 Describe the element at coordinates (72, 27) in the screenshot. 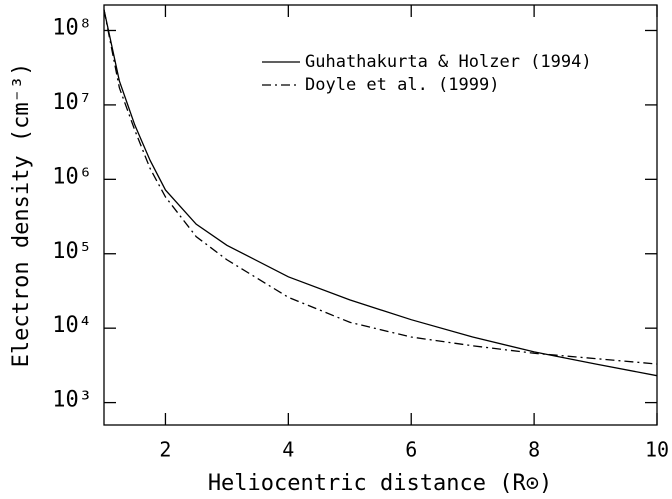

I see `y-tick-label: 10⁸` at that location.